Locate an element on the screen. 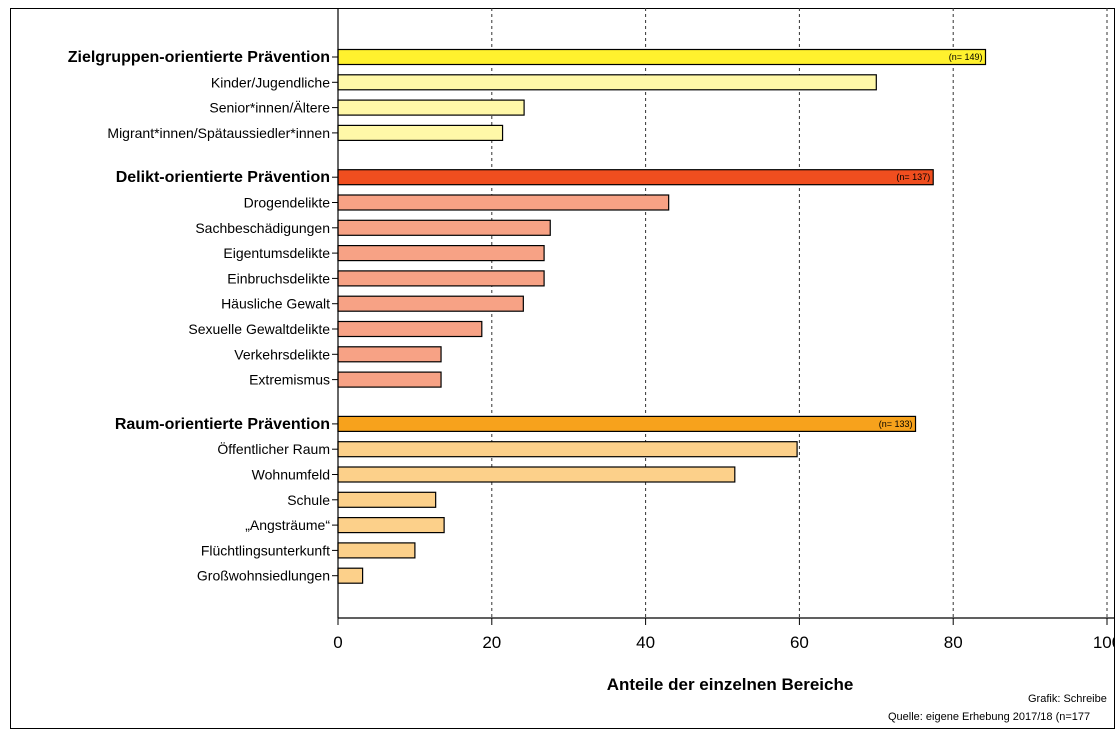  category-label: Großwohnsiedlungen is located at coordinates (263, 576).